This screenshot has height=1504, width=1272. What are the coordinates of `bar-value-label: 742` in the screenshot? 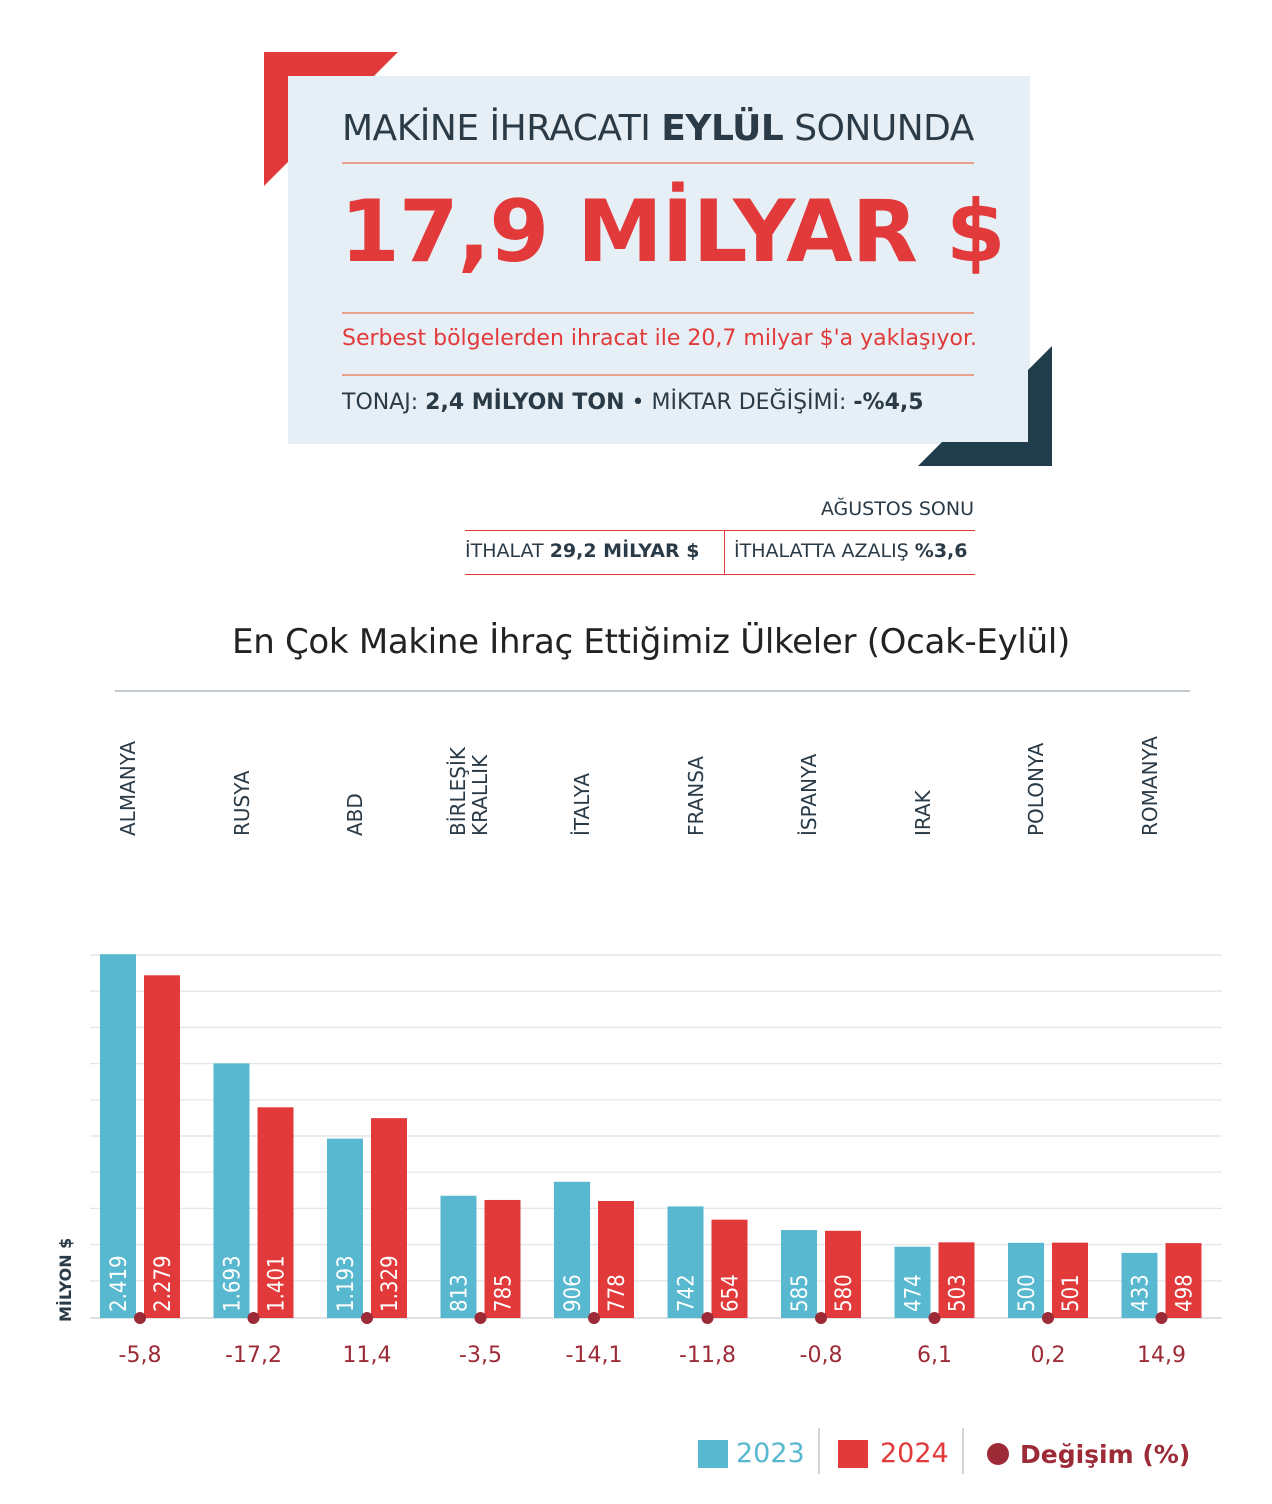 It's located at (687, 1293).